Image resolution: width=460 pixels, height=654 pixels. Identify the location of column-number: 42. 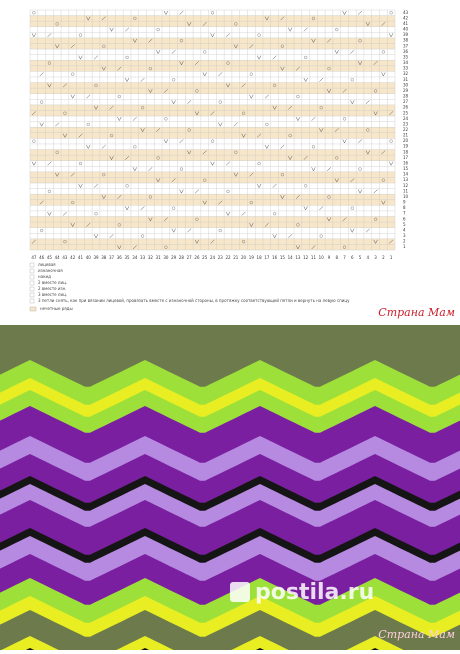
(73, 257).